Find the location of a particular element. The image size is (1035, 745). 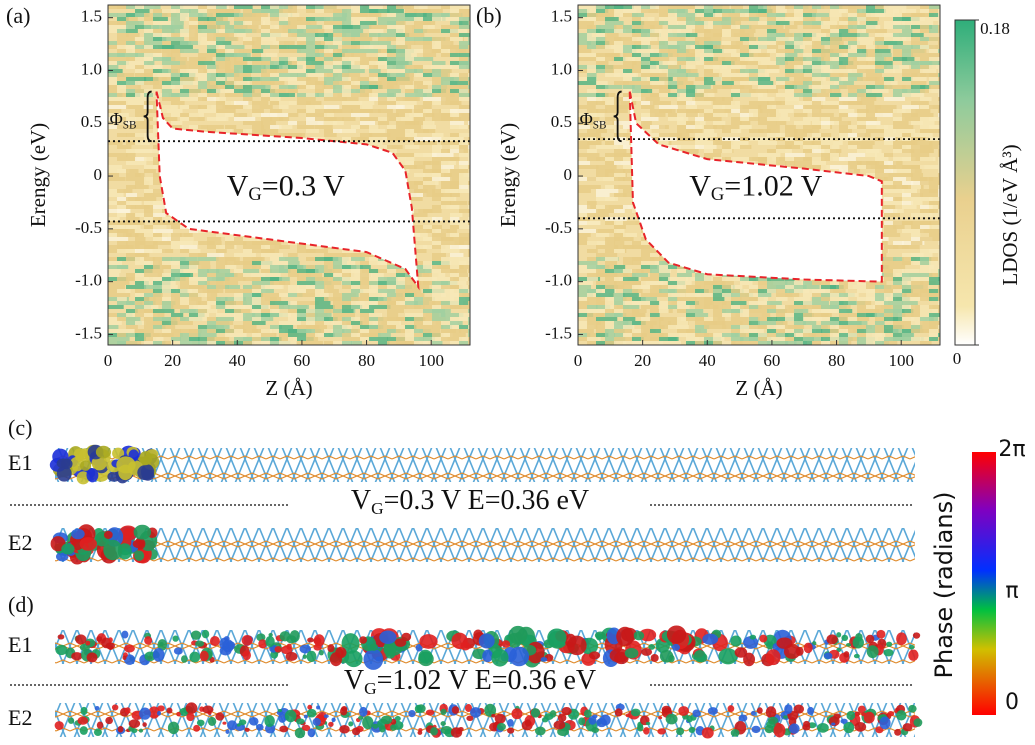

barrier-label-sub: SB is located at coordinates (130, 125).